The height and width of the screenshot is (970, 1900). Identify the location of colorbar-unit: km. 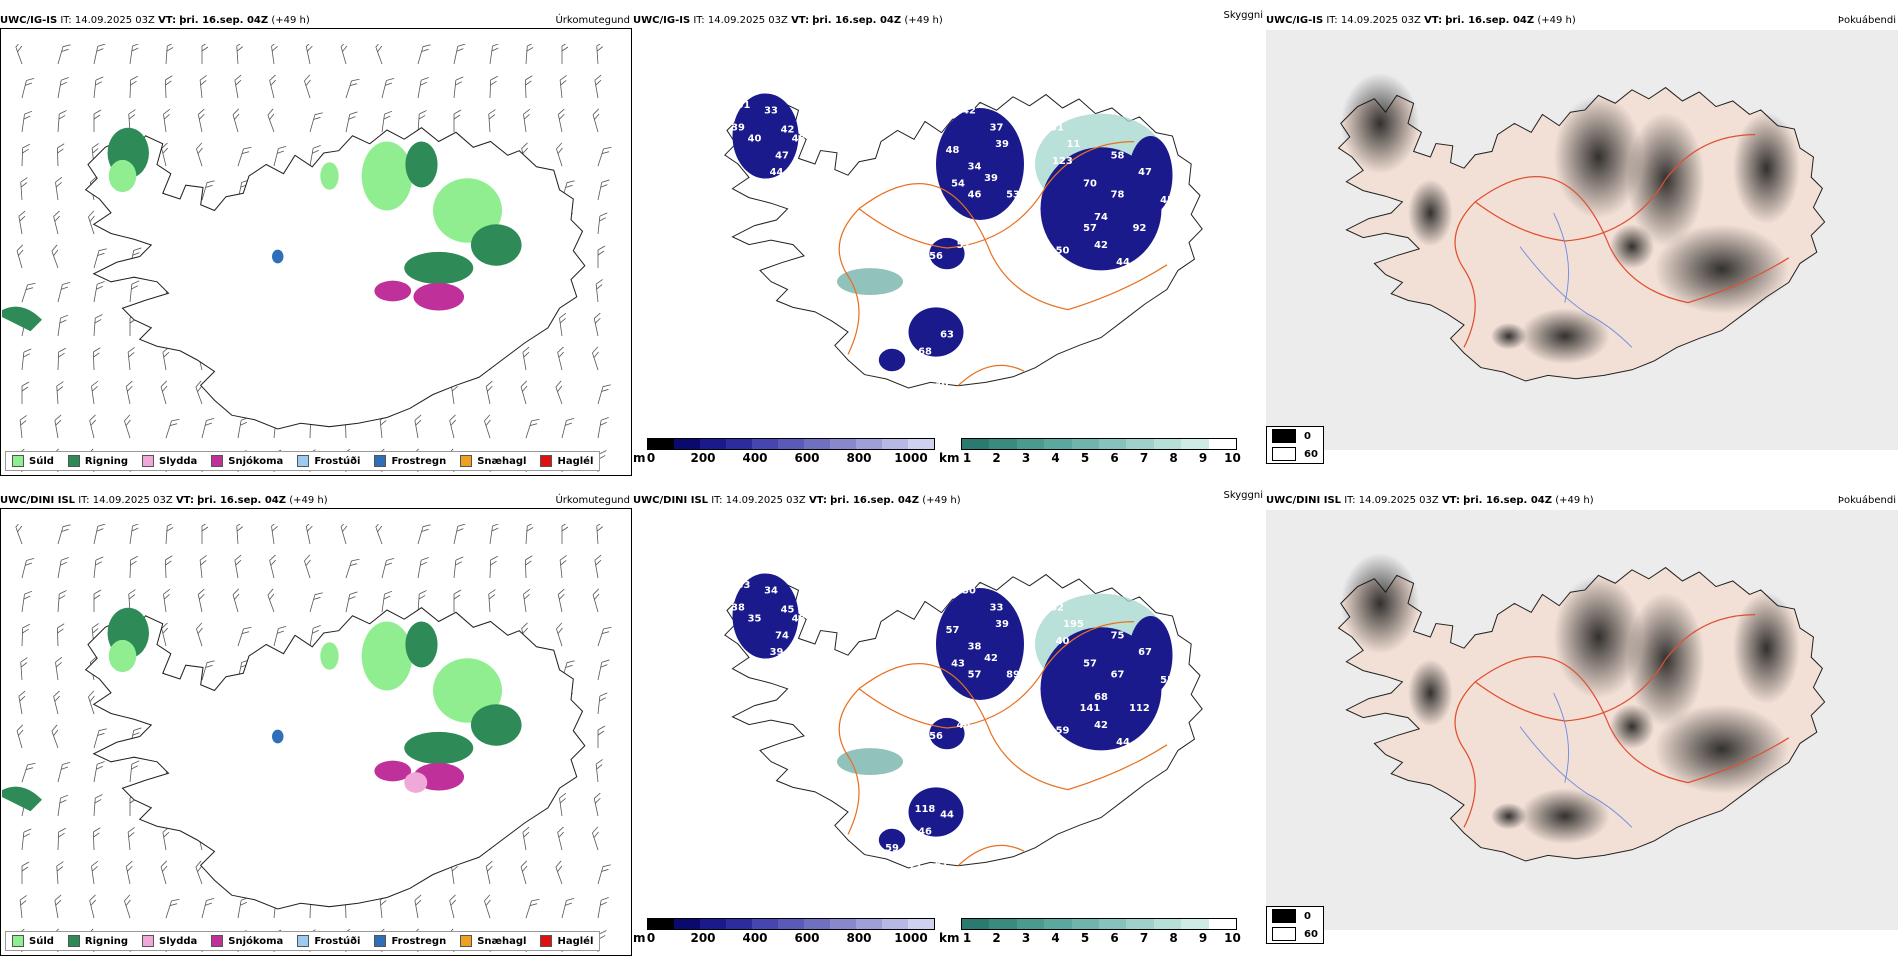
(949, 938).